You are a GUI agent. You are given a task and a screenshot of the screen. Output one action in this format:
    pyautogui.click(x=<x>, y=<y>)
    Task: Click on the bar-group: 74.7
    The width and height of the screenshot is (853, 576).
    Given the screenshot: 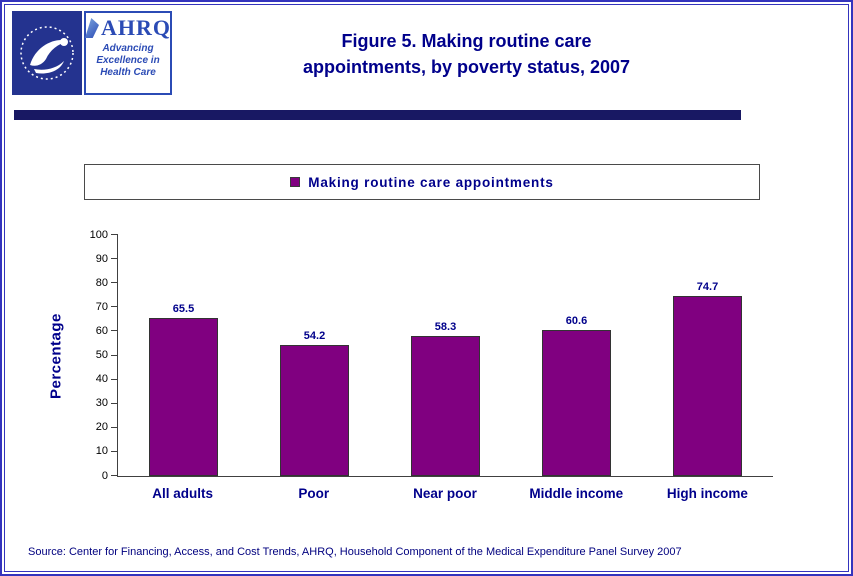 What is the action you would take?
    pyautogui.click(x=707, y=355)
    